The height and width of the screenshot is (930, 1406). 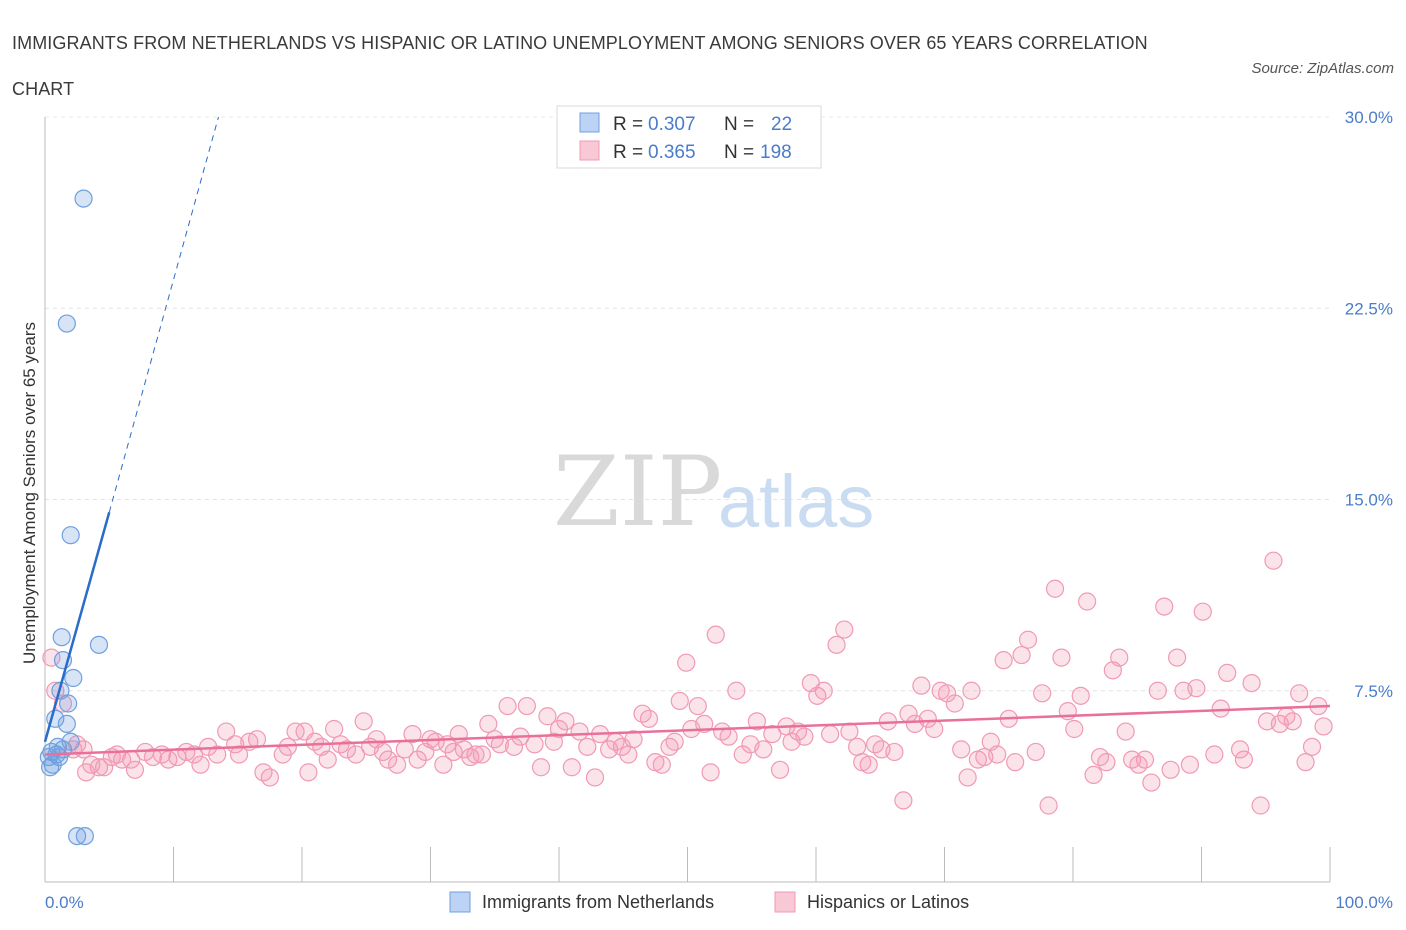 What do you see at coordinates (163, 314) in the screenshot?
I see `netherlands-trend-extension` at bounding box center [163, 314].